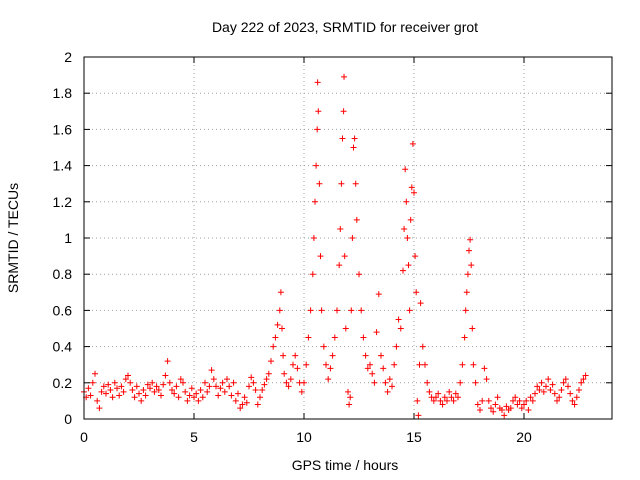  What do you see at coordinates (84, 437) in the screenshot?
I see `x-tick-label: 0` at bounding box center [84, 437].